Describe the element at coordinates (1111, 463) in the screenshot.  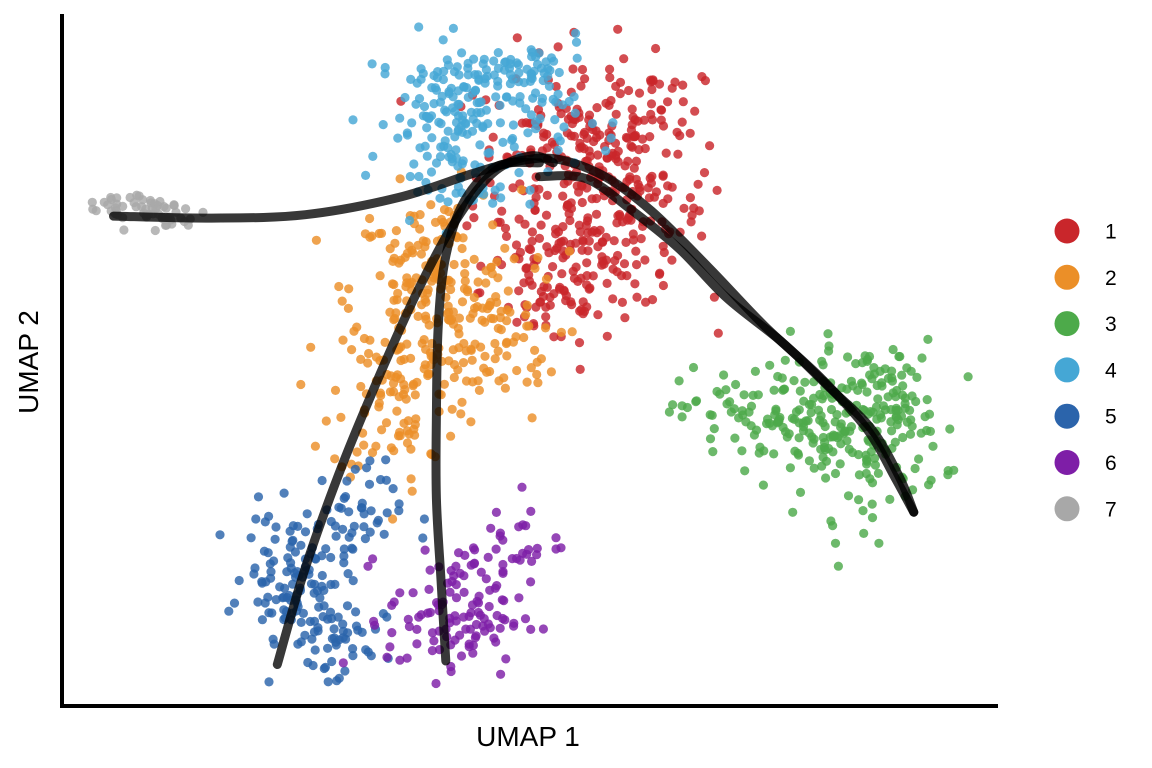
I see `legend-label-6: 6` at that location.